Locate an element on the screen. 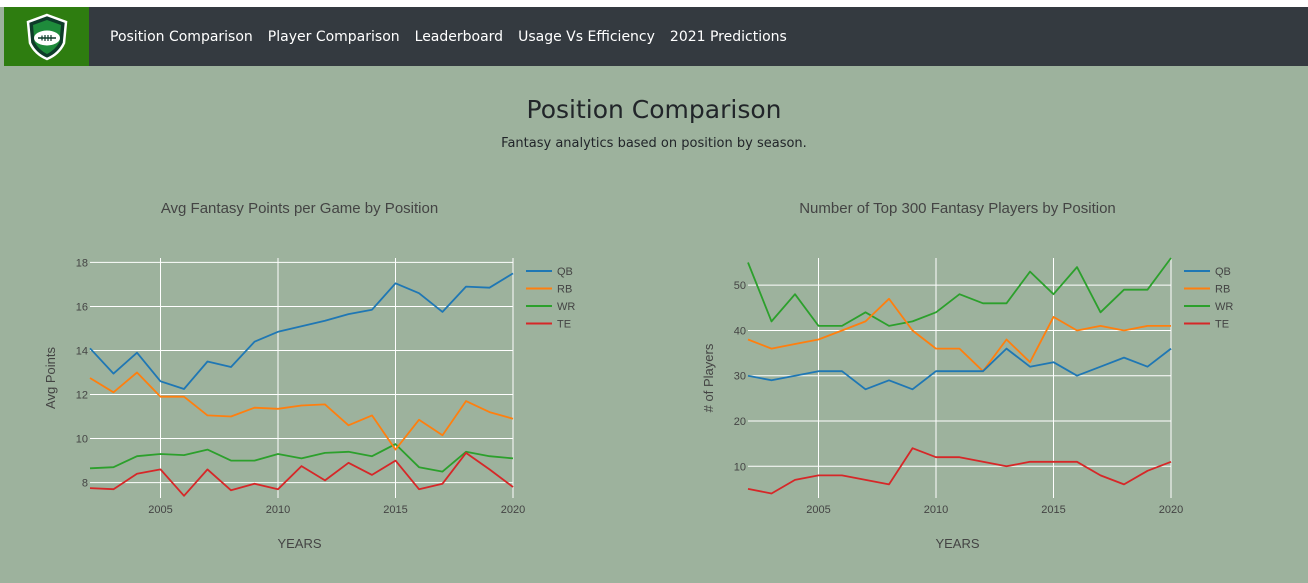 The image size is (1308, 583). chart1-y-tick-label: 18 is located at coordinates (82, 263).